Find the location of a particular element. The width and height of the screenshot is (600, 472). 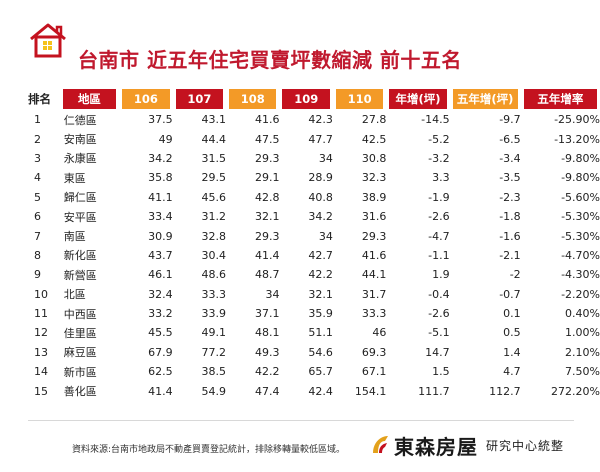

table-row: 9 新營區 46.1 48.6 48.7 42.2 44.1 1.9 -2 -4.30% is located at coordinates (314, 274).